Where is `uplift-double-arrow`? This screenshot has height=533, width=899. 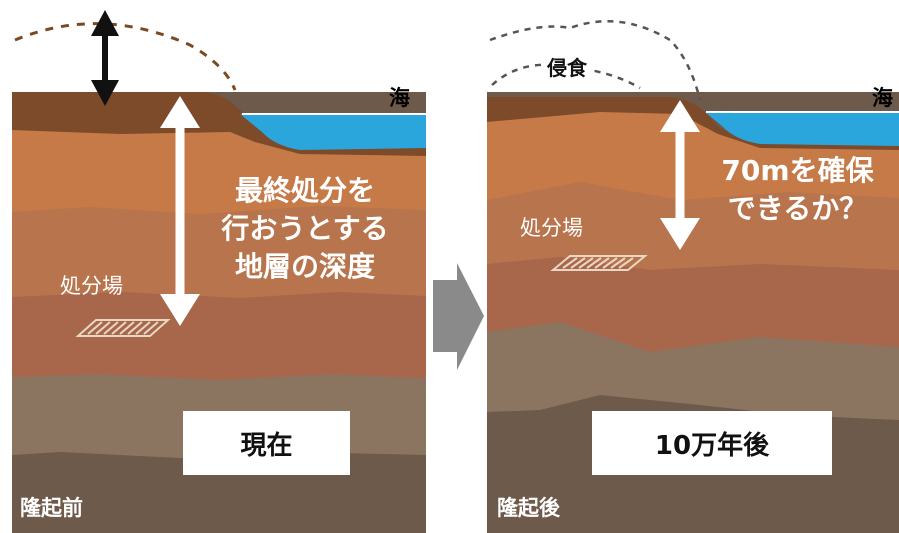 uplift-double-arrow is located at coordinates (105, 58).